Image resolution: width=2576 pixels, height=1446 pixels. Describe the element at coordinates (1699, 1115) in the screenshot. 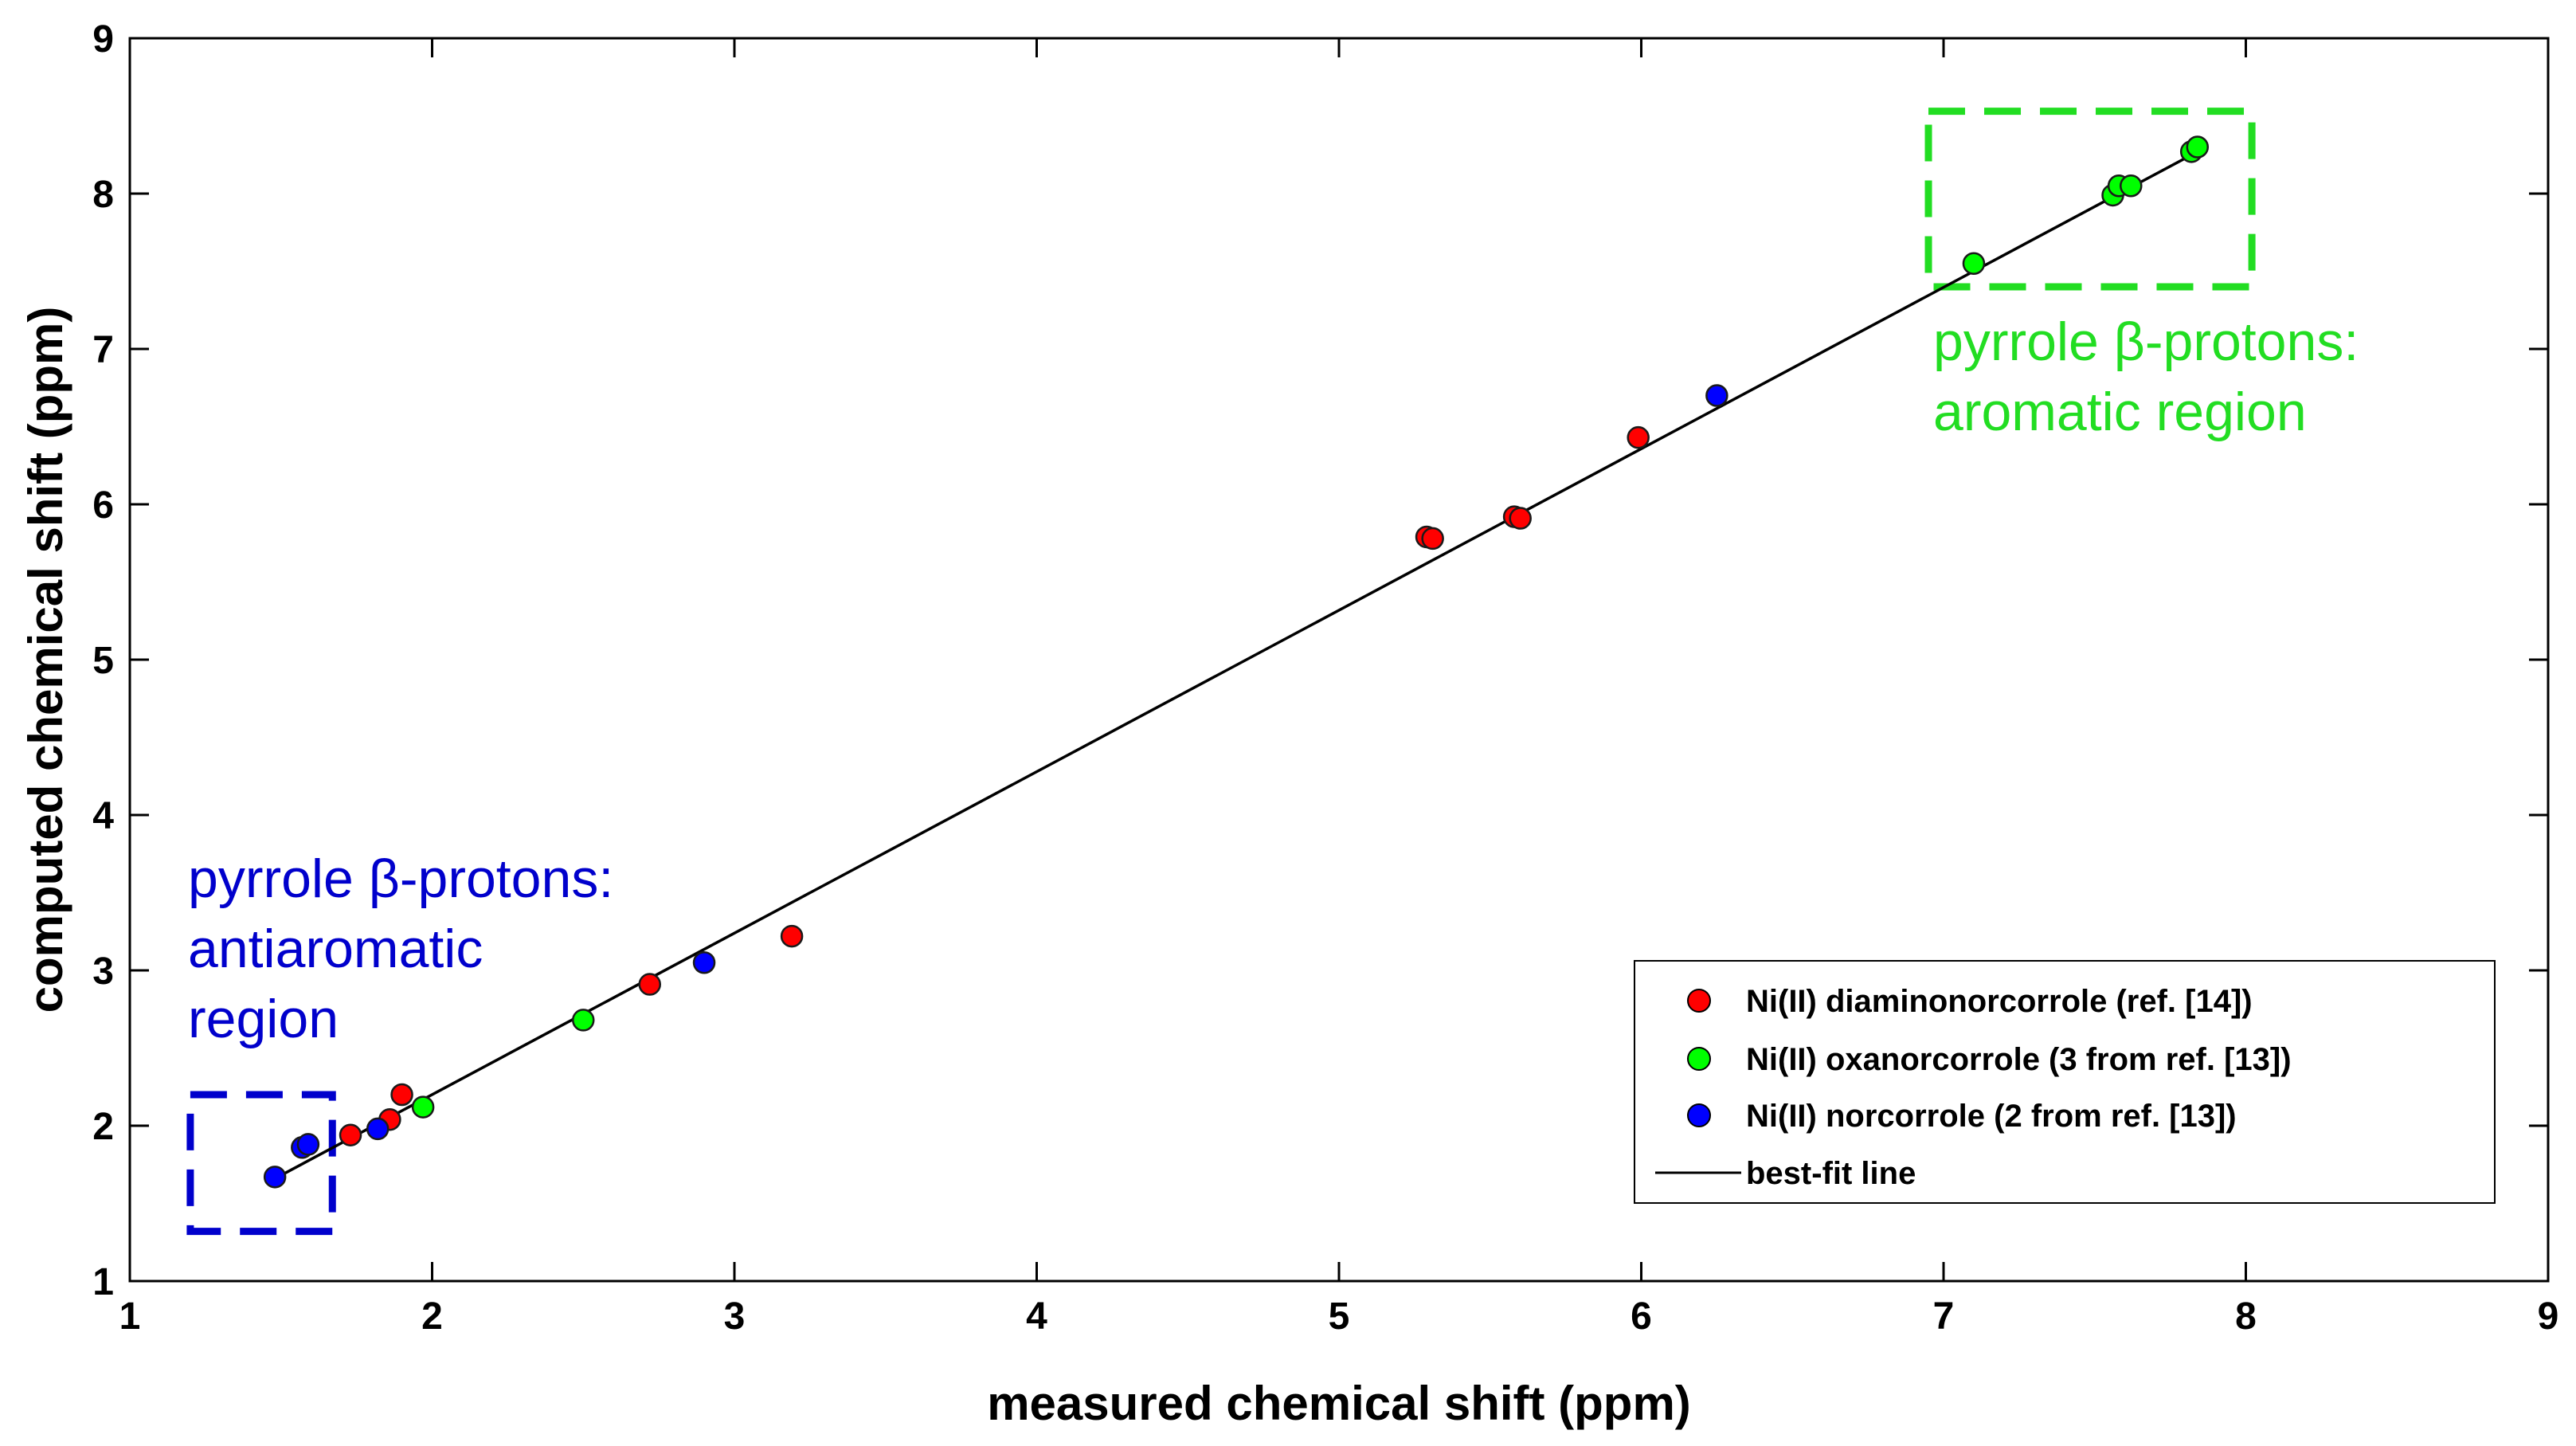

I see `legend-marker-norcorrole` at that location.